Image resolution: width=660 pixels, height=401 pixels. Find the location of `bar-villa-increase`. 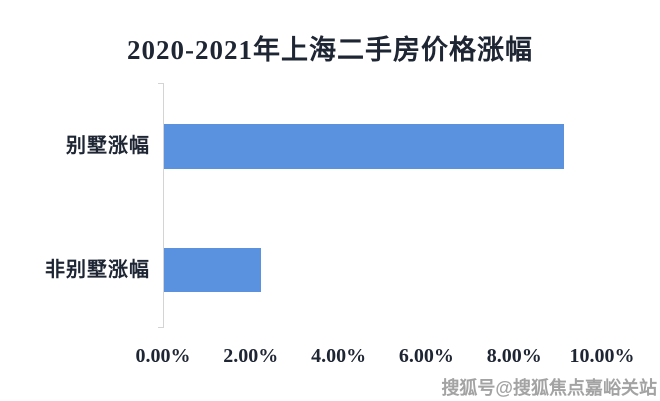

bar-villa-increase is located at coordinates (364, 146).